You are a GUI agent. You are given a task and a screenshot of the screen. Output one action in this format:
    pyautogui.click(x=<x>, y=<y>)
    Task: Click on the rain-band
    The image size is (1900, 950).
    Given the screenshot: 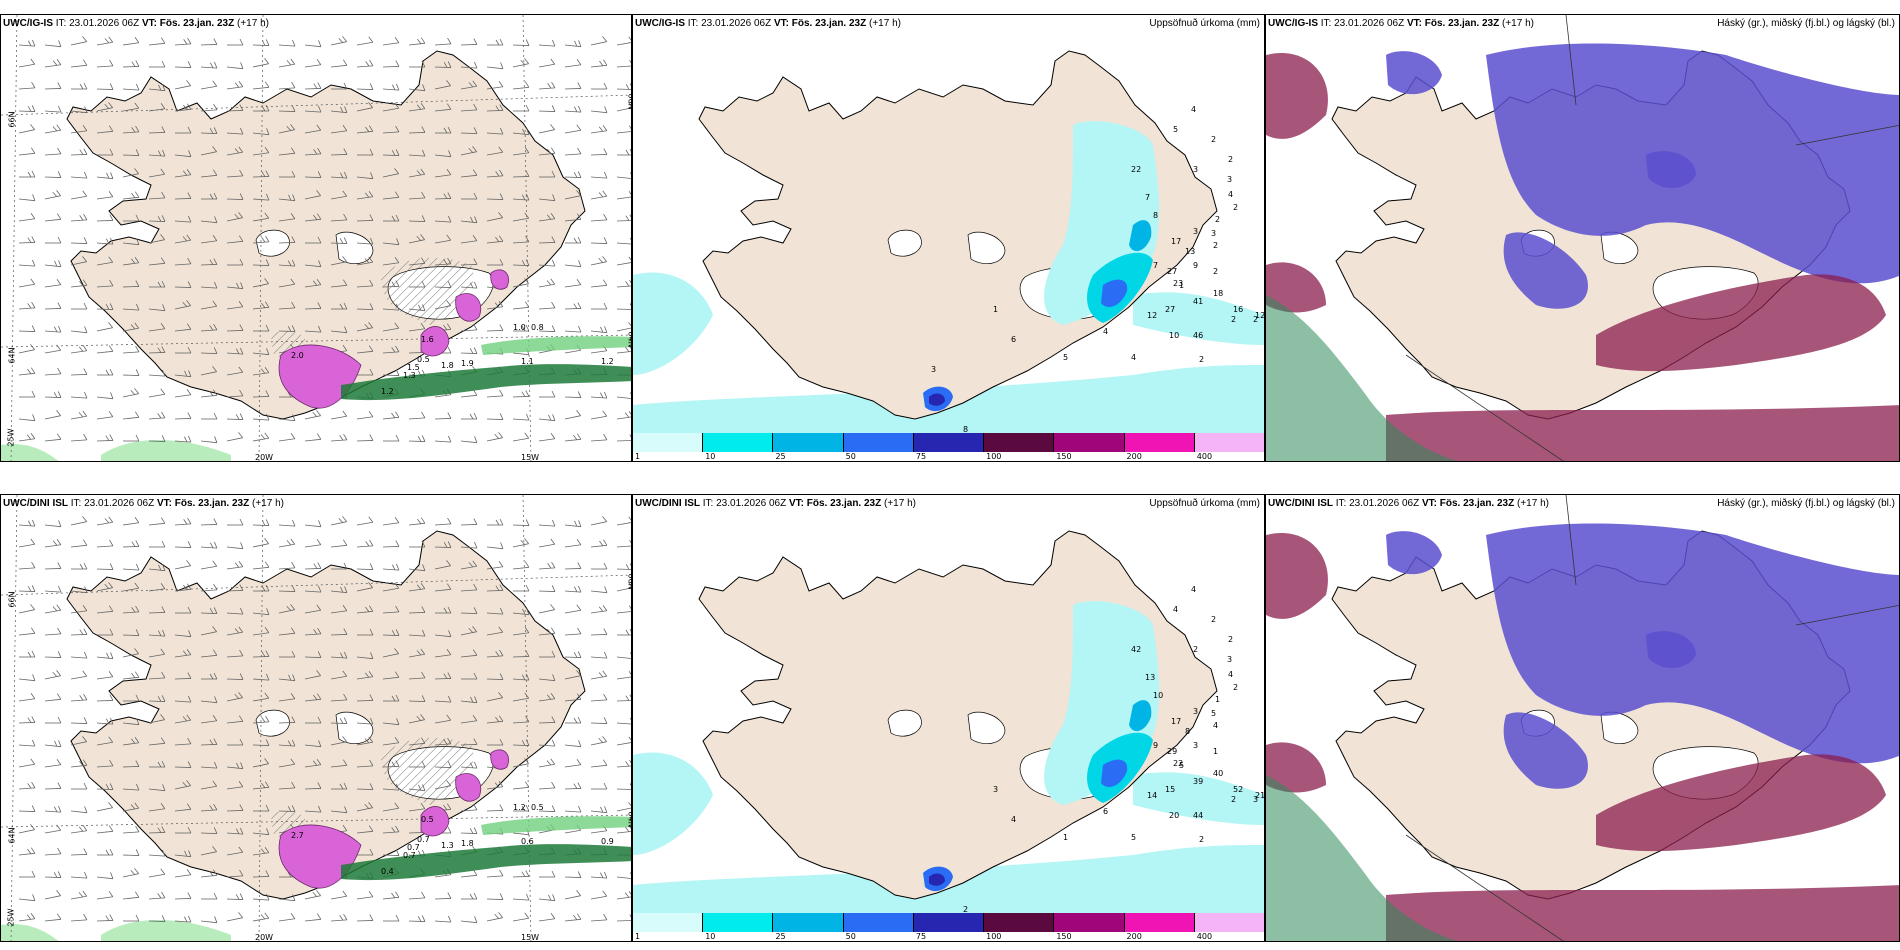 What is the action you would take?
    pyautogui.click(x=486, y=862)
    